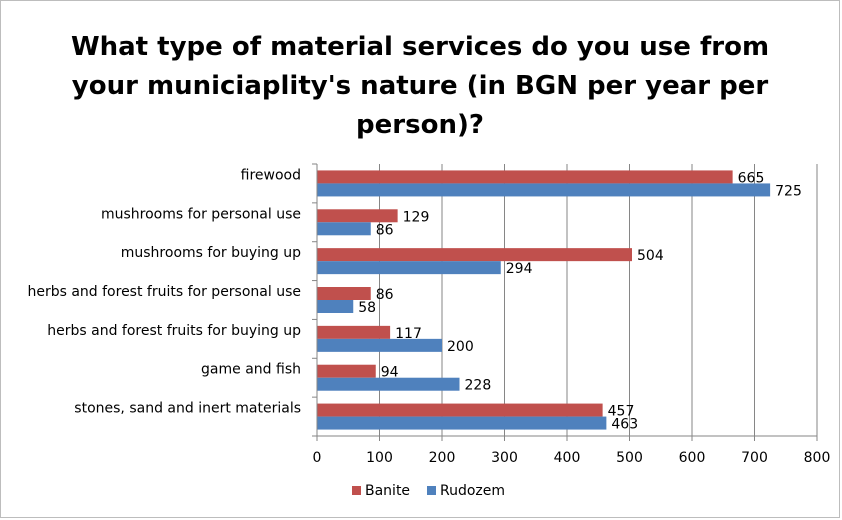 This screenshot has height=520, width=842. I want to click on x-tick-label: 400, so click(567, 458).